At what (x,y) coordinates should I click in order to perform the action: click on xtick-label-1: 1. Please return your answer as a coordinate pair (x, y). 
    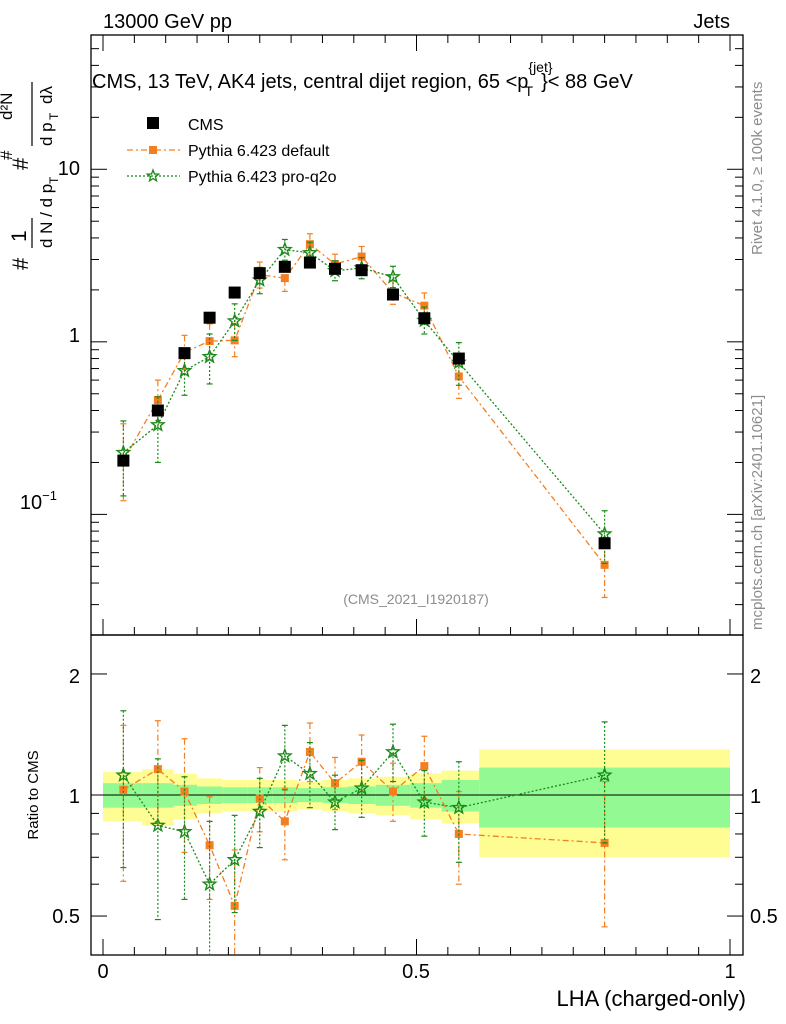
    Looking at the image, I should click on (729, 972).